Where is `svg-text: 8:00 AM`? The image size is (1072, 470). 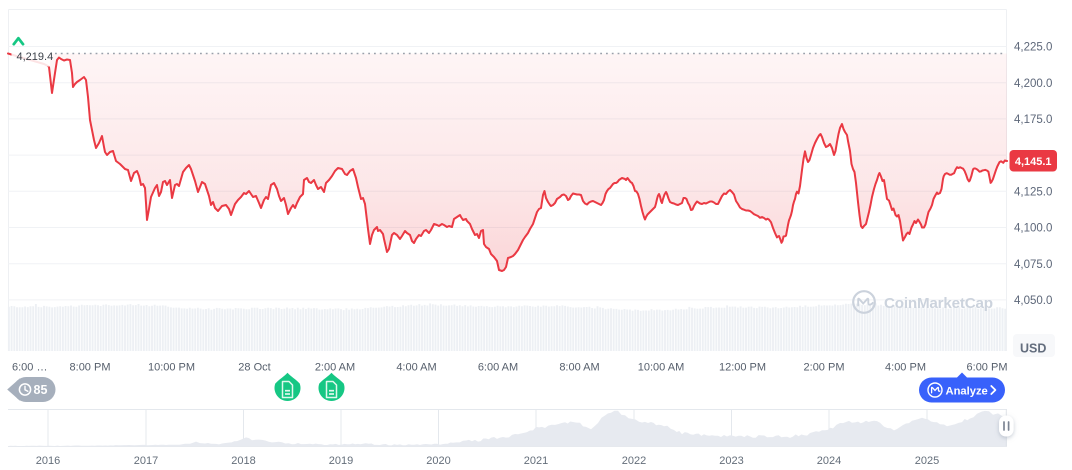 svg-text: 8:00 AM is located at coordinates (579, 368).